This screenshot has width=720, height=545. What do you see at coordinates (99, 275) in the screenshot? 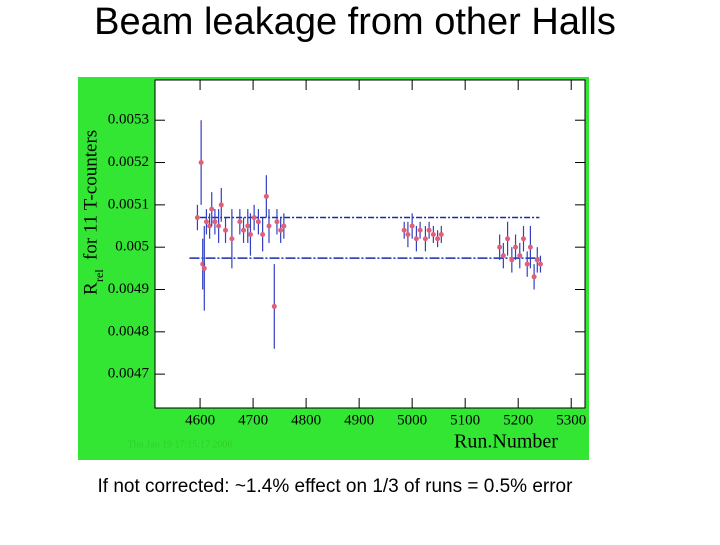
I see `y-label-sub: rel` at bounding box center [99, 275].